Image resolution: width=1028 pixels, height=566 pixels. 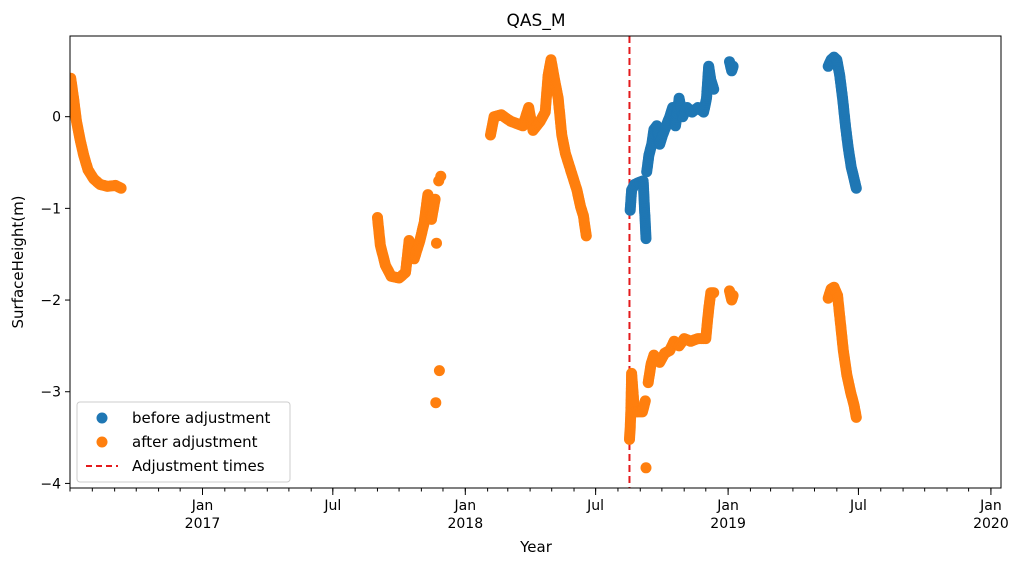 I want to click on y-axis-label: SurfaceHeight(m), so click(x=18, y=261).